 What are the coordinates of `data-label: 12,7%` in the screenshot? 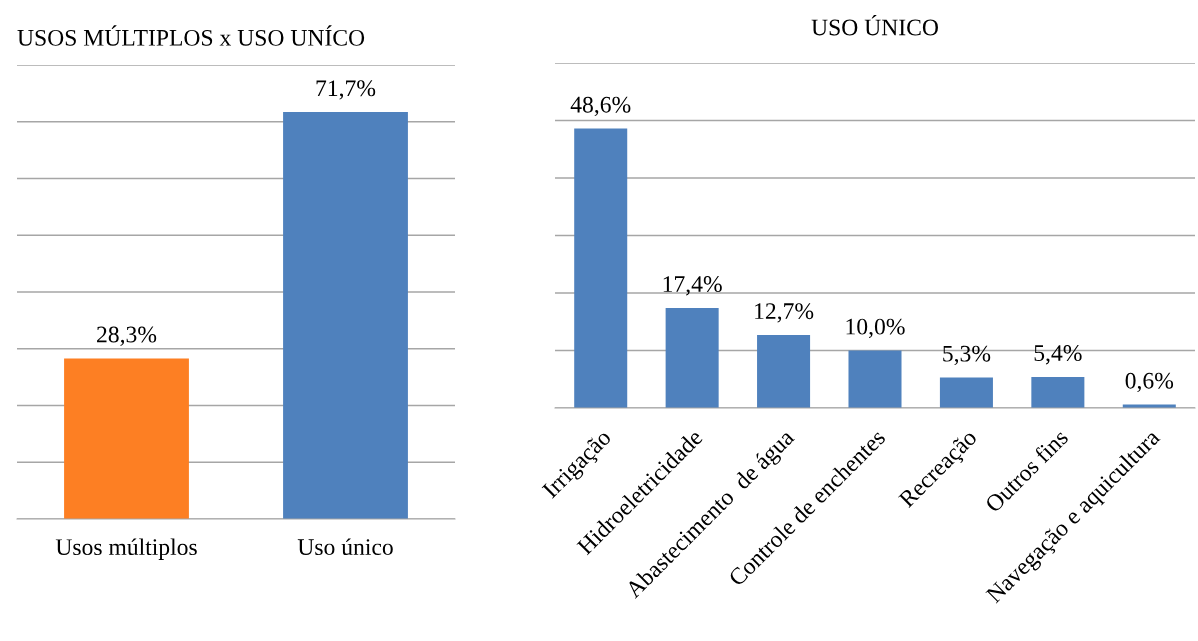 It's located at (784, 313).